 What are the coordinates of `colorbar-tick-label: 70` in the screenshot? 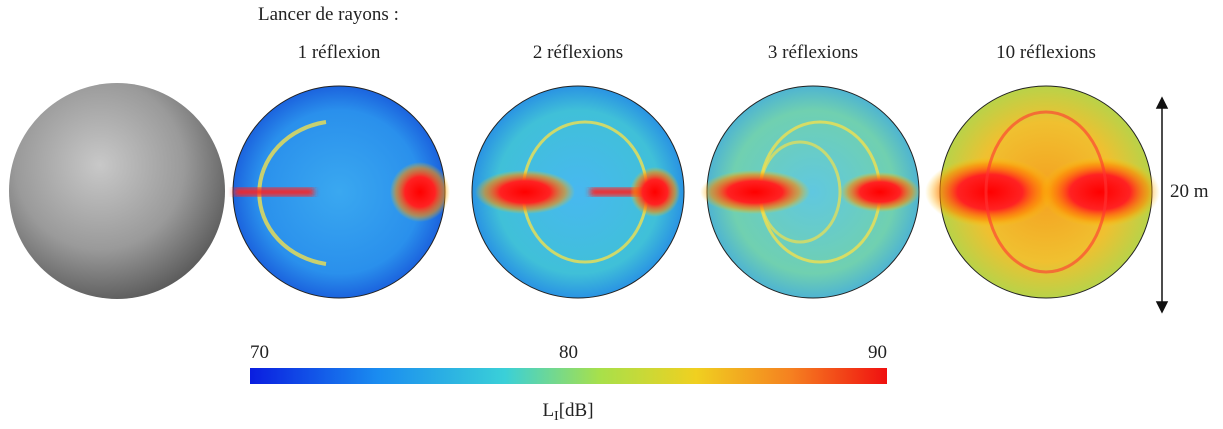 It's located at (259, 352).